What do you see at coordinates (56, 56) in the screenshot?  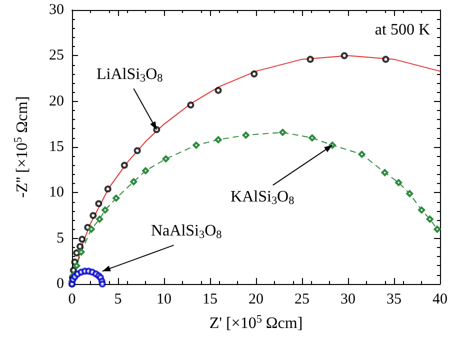 I see `y-tick-label: 25` at bounding box center [56, 56].